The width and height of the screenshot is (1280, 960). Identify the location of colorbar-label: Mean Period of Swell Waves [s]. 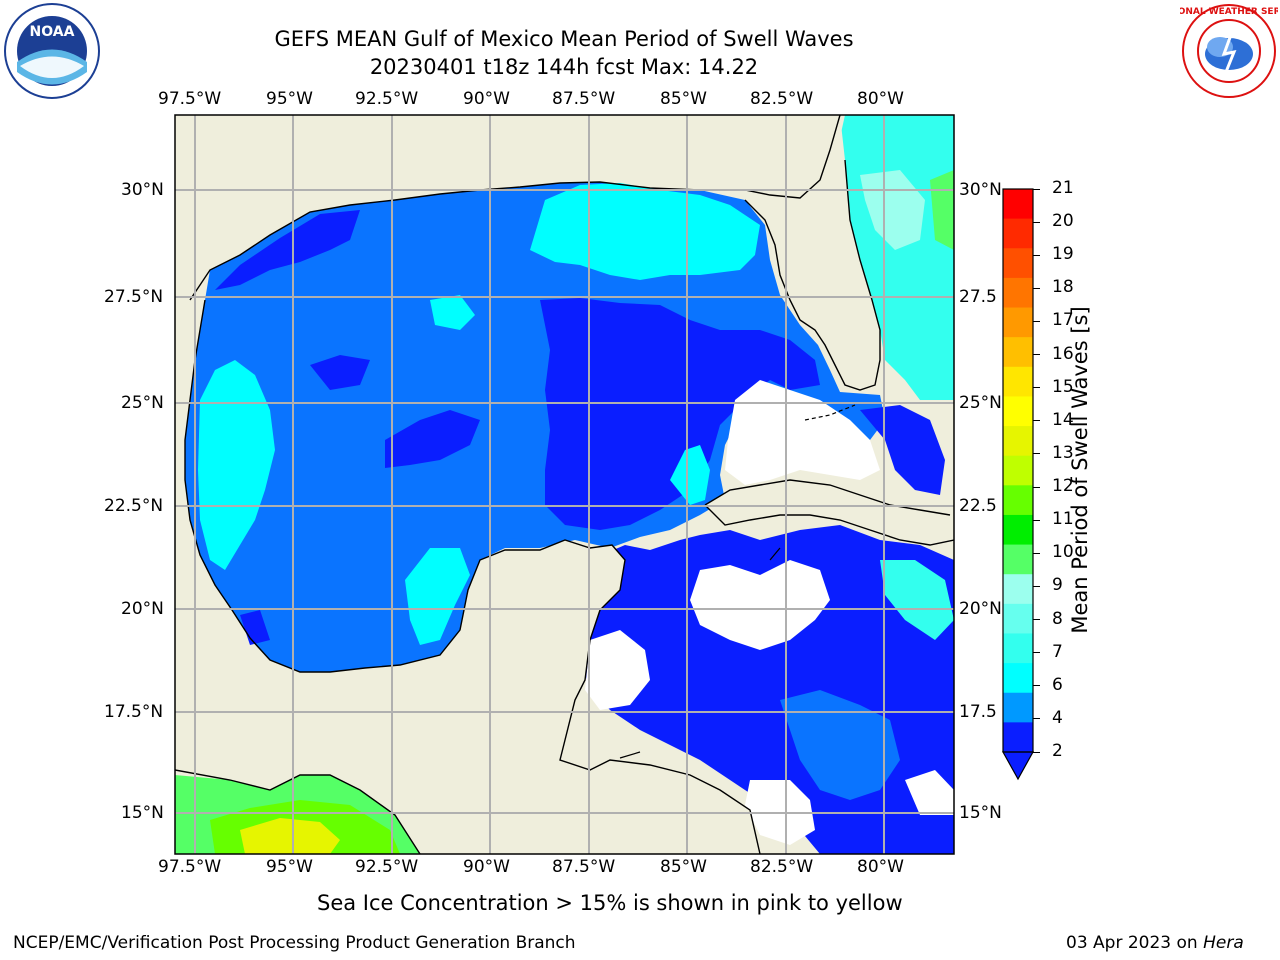
(1080, 470).